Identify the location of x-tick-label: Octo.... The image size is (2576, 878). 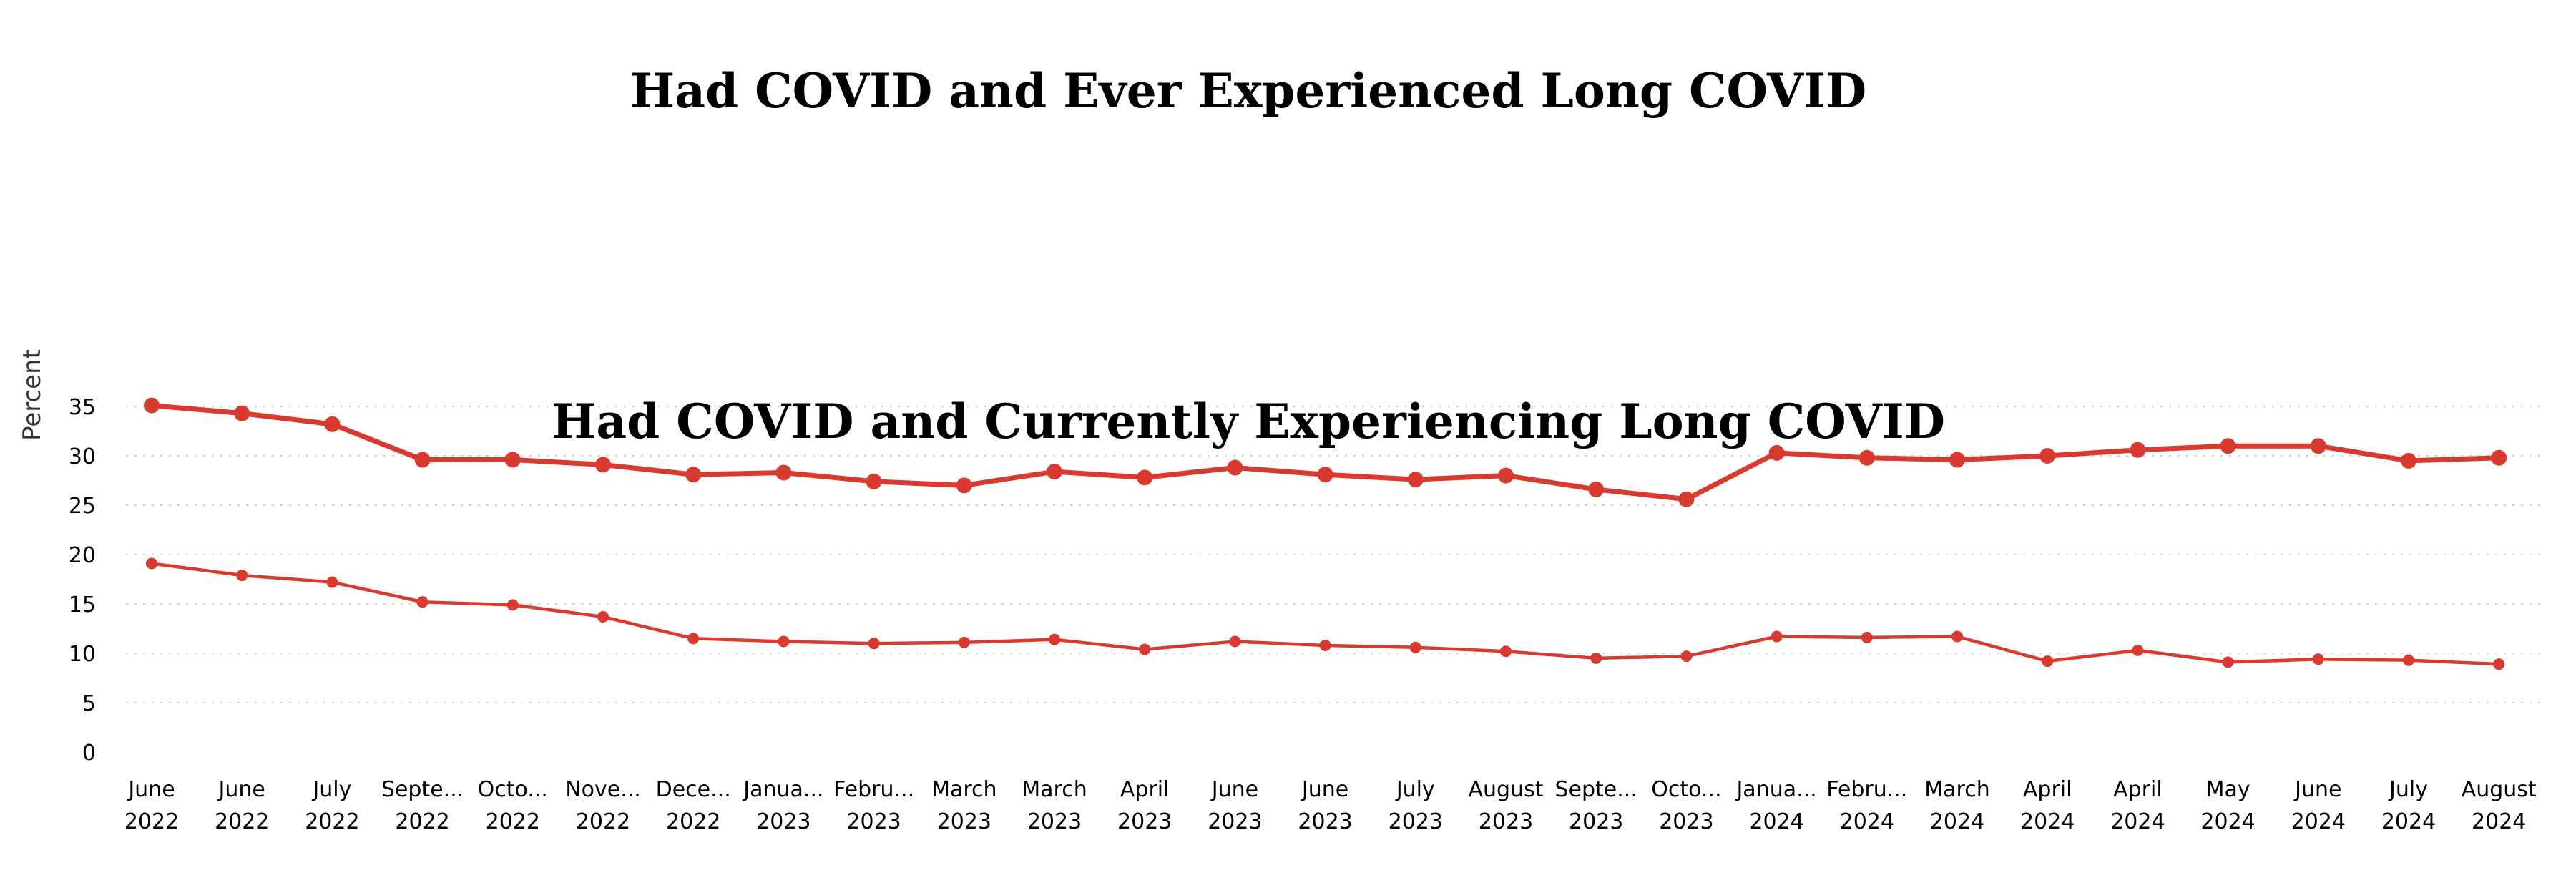
(1686, 789).